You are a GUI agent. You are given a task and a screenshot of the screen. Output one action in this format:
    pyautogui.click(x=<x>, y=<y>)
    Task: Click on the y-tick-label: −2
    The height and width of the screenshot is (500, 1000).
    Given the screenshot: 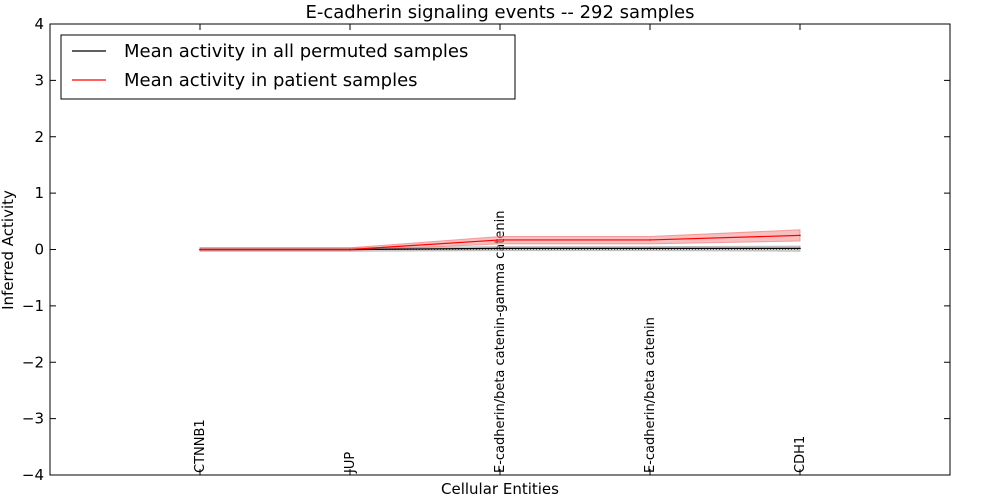 What is the action you would take?
    pyautogui.click(x=33, y=362)
    